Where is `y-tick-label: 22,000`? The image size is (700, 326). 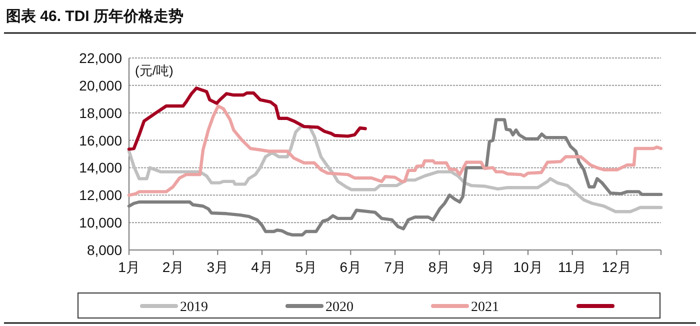
y-tick-label: 22,000 is located at coordinates (100, 58).